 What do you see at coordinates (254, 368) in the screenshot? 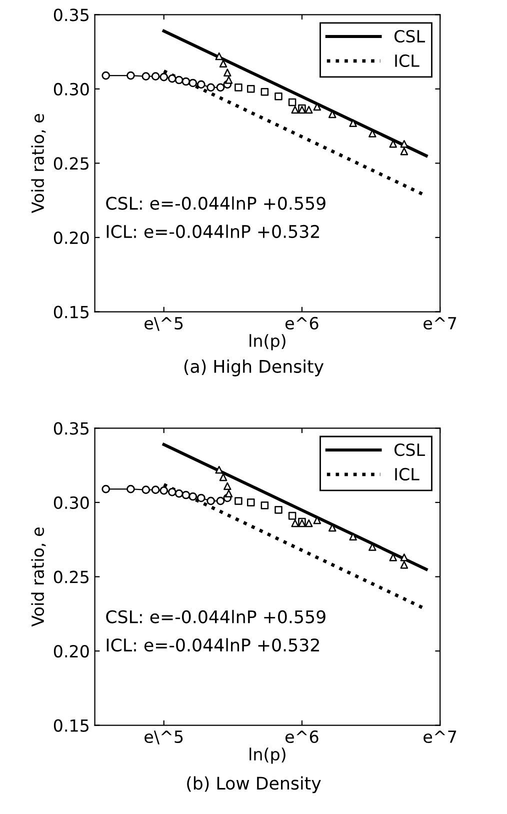
I see `text: (a) High Density` at bounding box center [254, 368].